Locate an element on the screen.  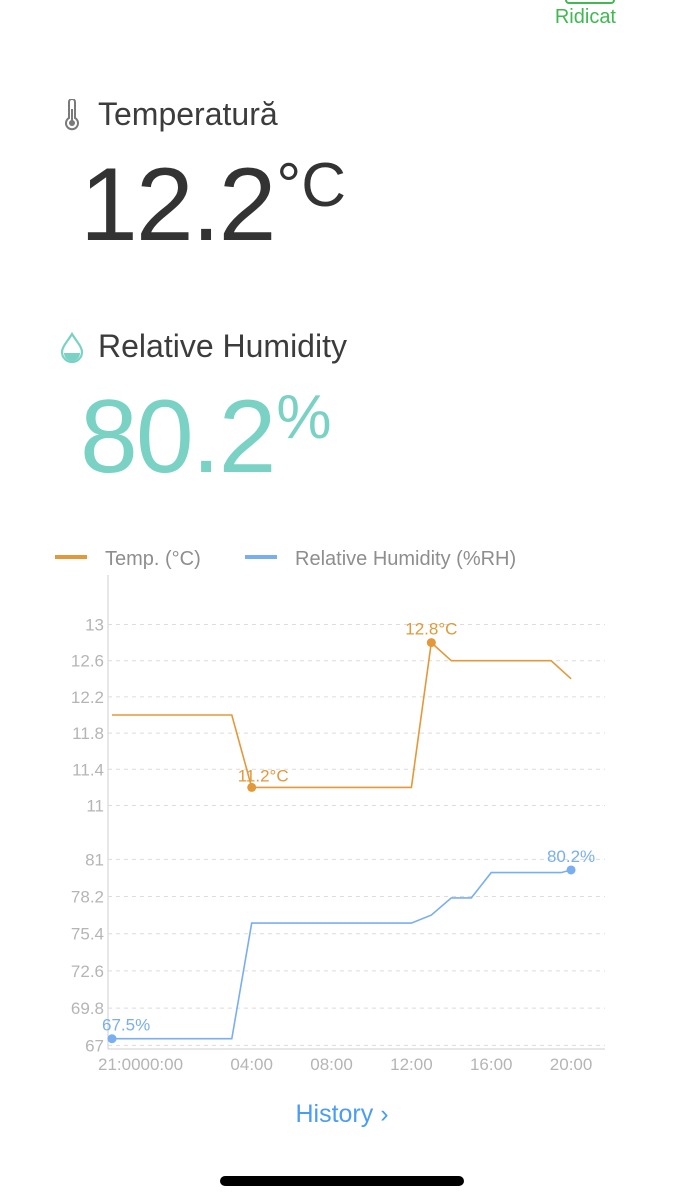
temperature-title: Temperatură is located at coordinates (188, 114).